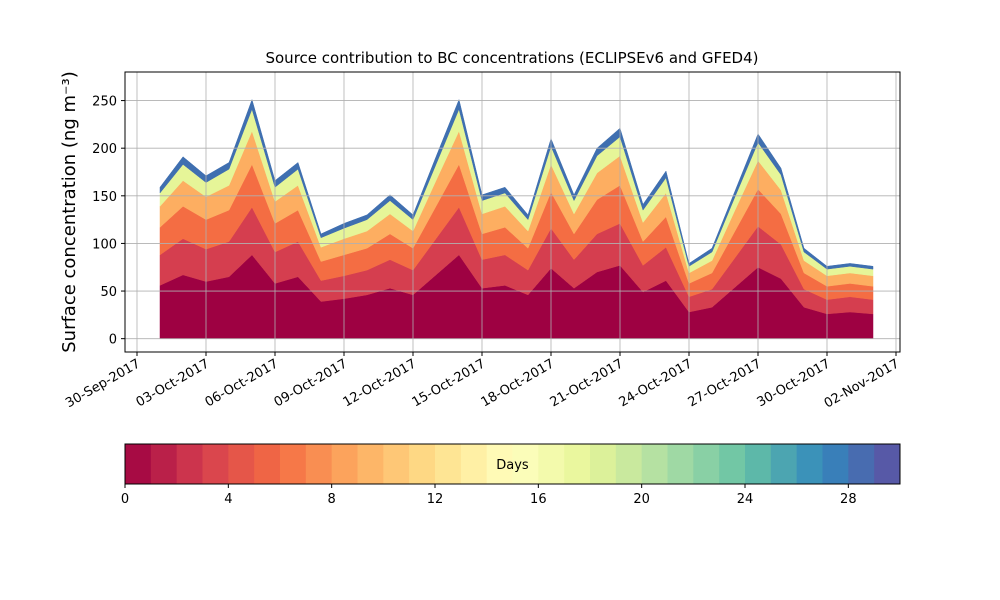 This screenshot has width=1000, height=600. I want to click on y-tick-label: 0, so click(113, 340).